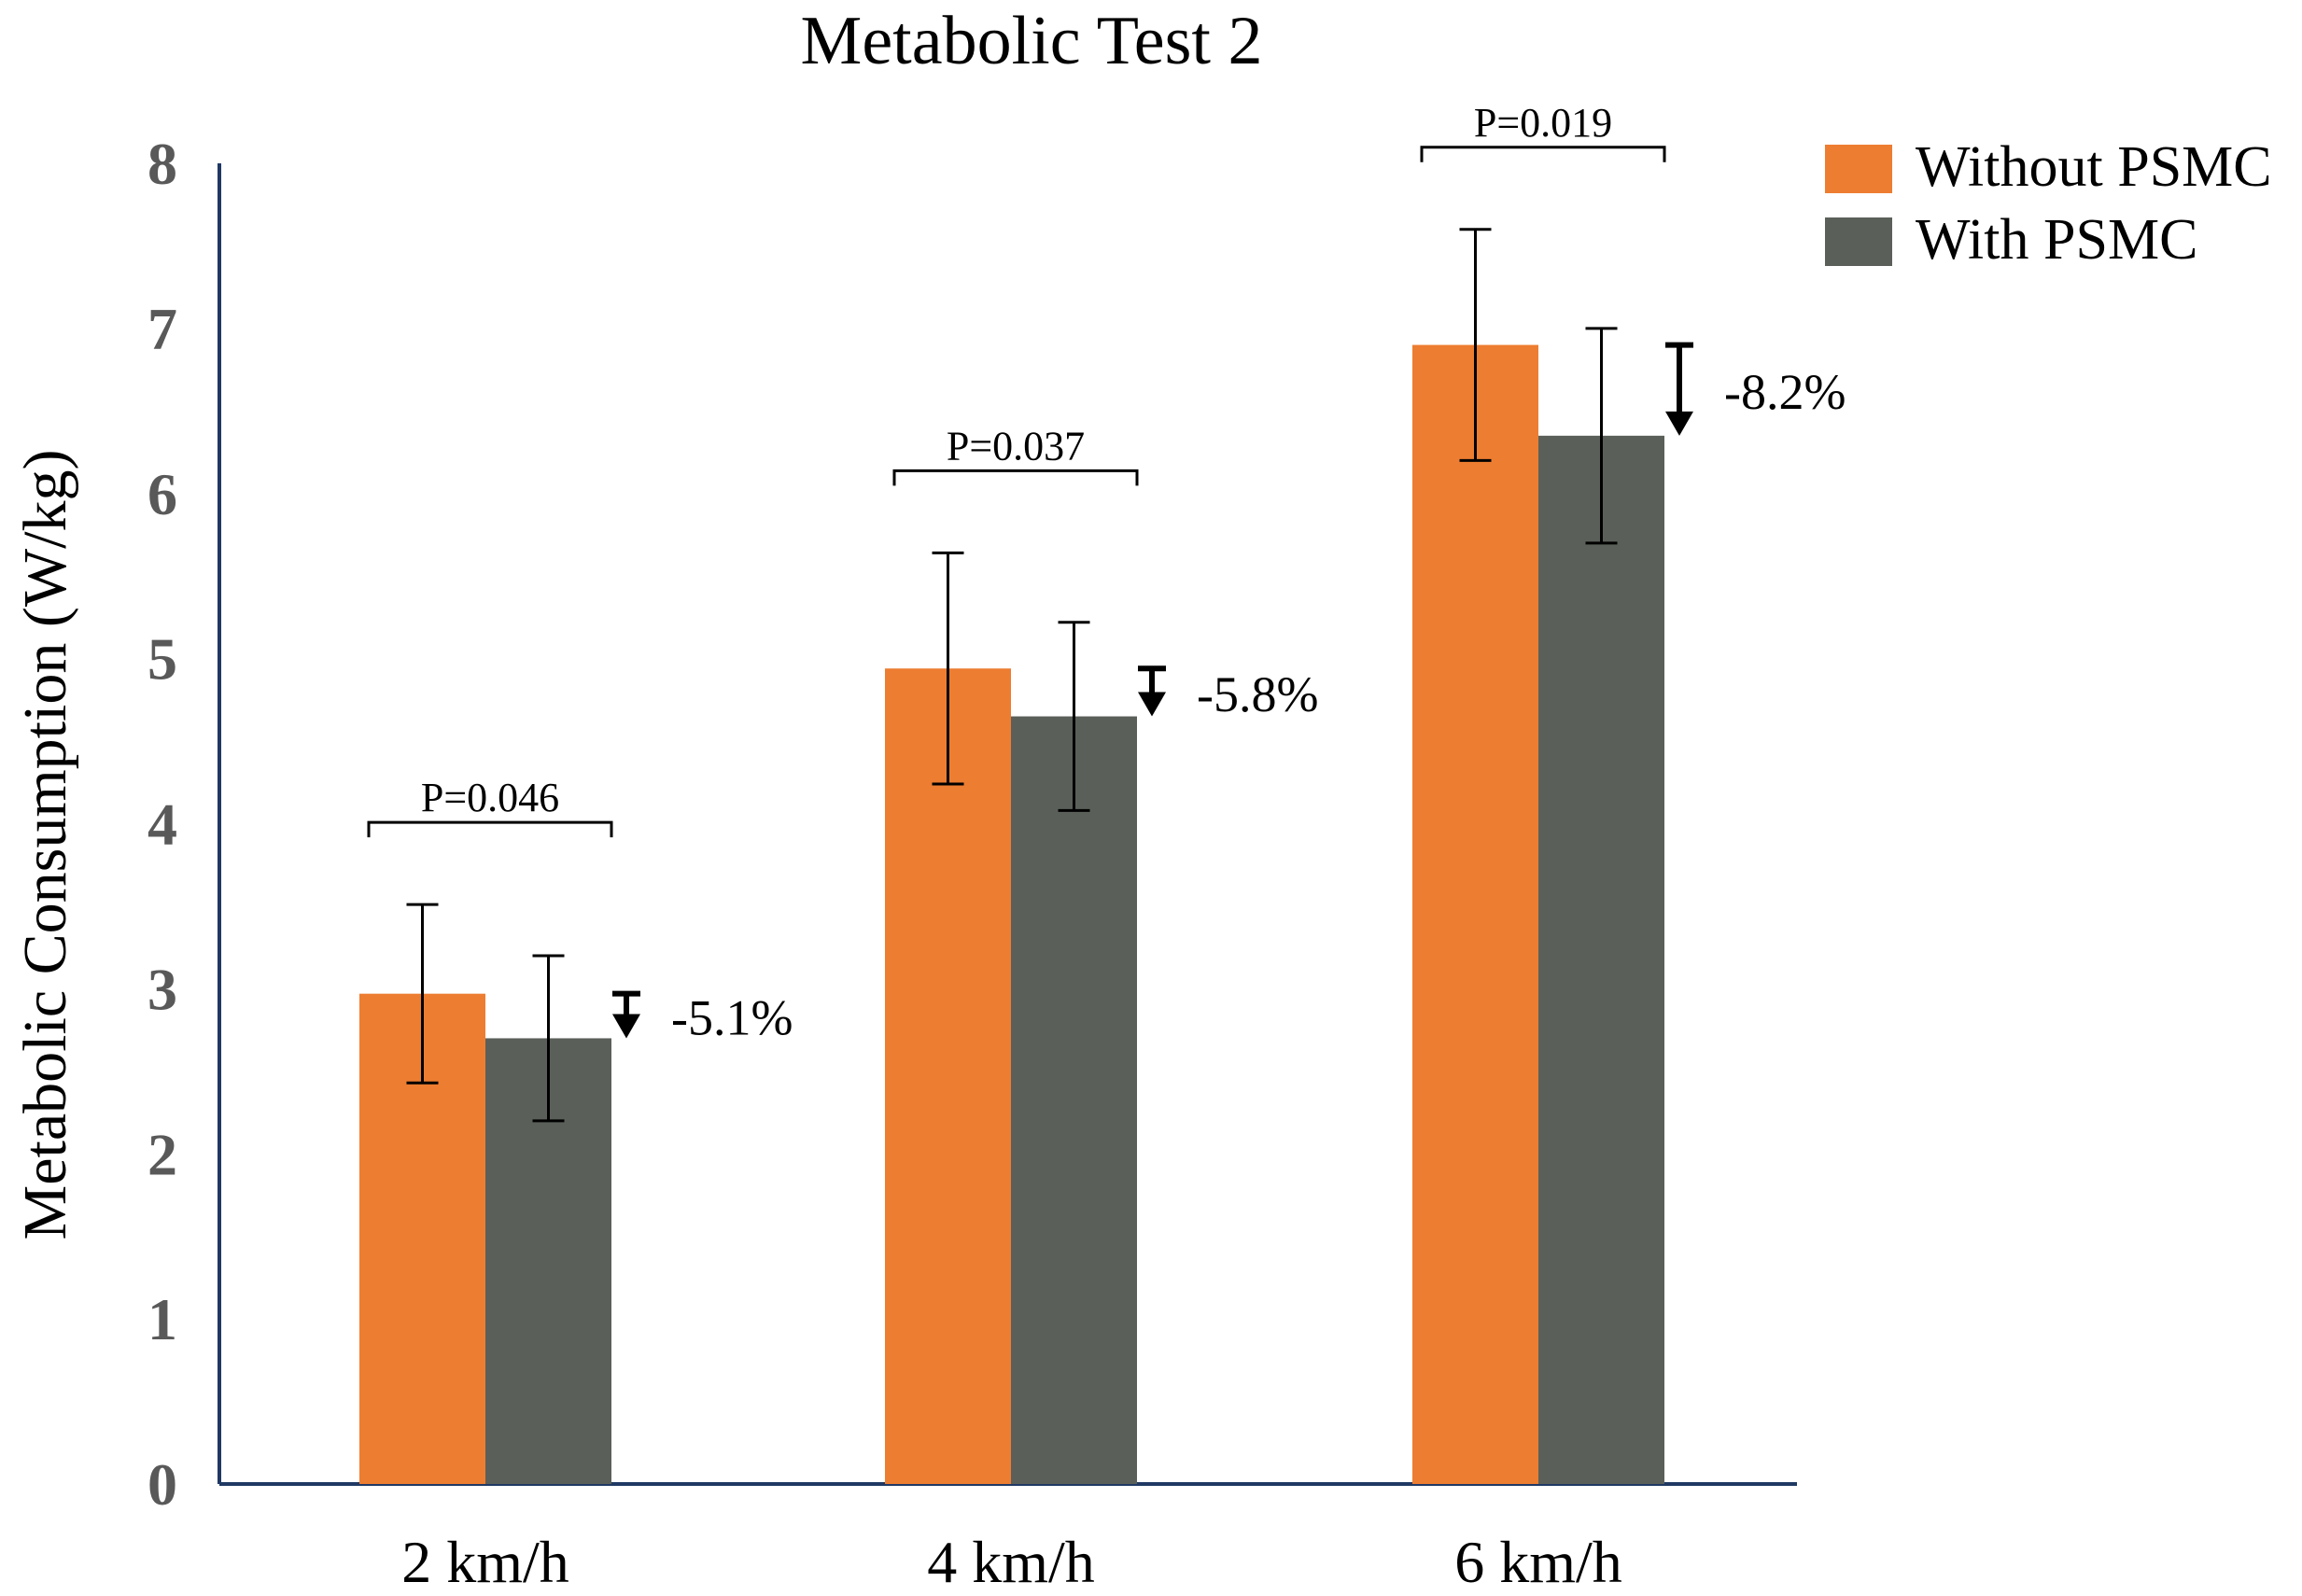 The width and height of the screenshot is (2302, 1596). I want to click on p-value-label: P=0.019, so click(1543, 123).